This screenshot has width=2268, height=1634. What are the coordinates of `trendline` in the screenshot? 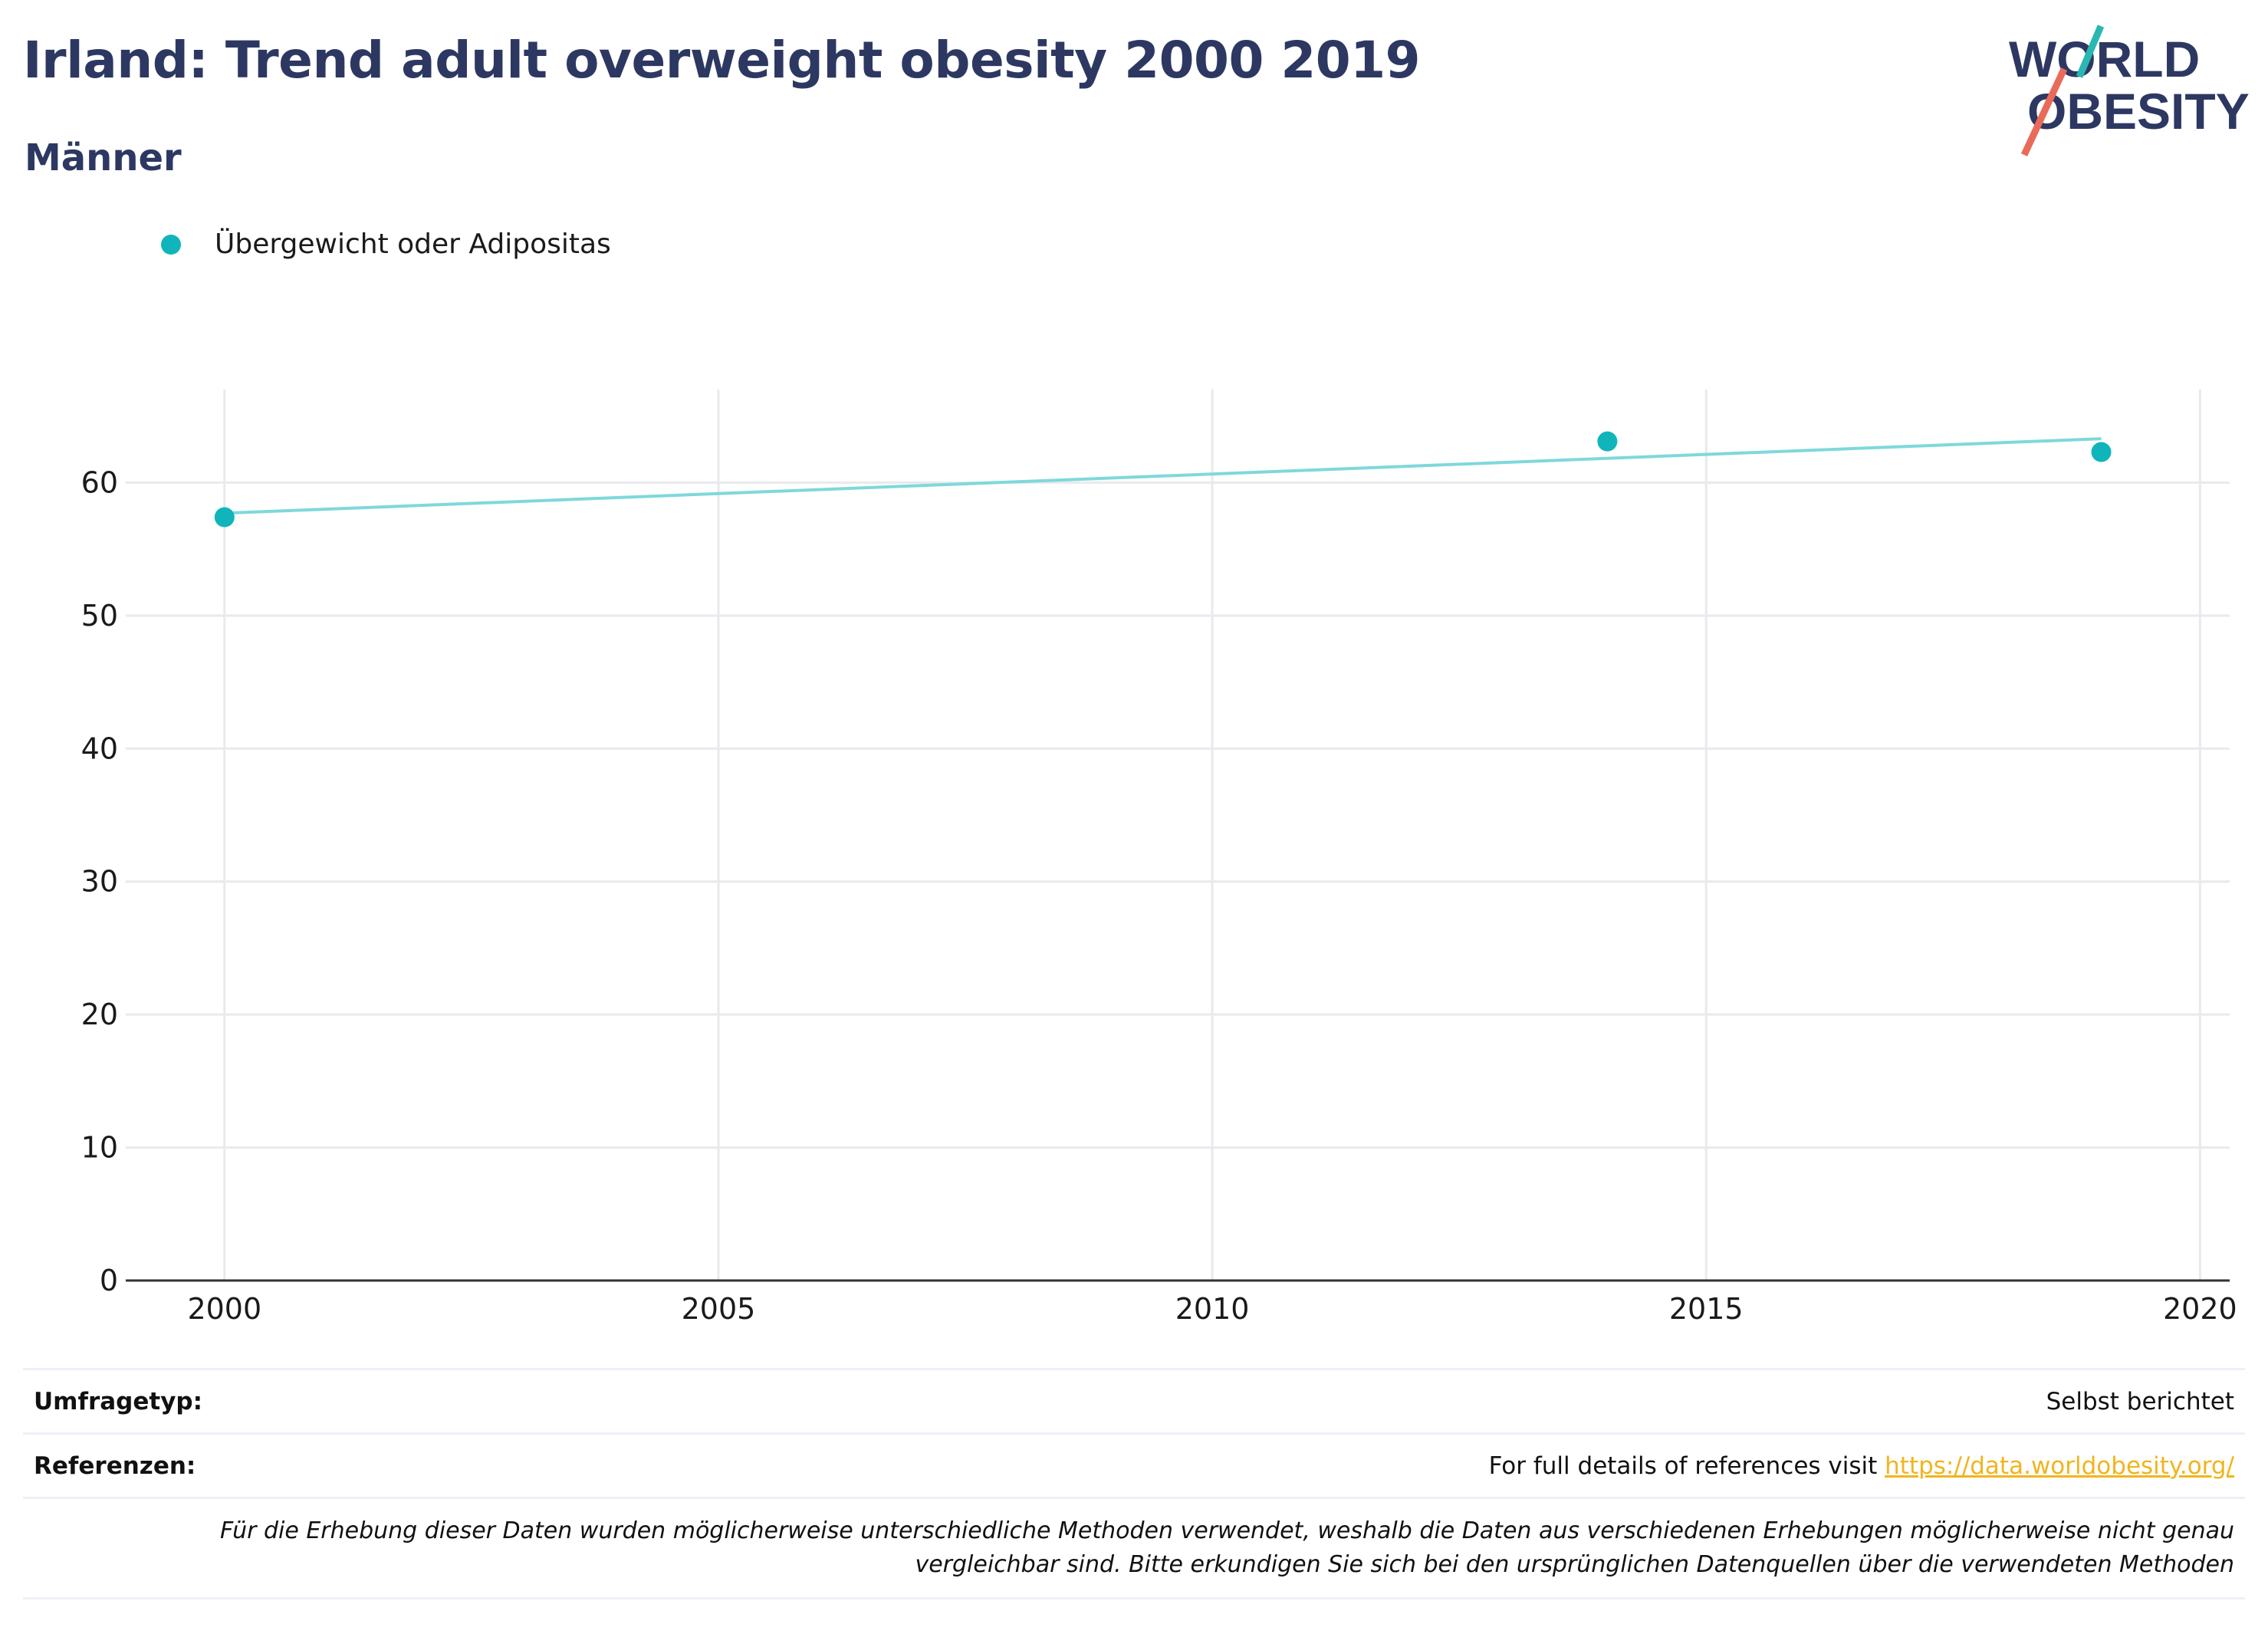 It's located at (1163, 476).